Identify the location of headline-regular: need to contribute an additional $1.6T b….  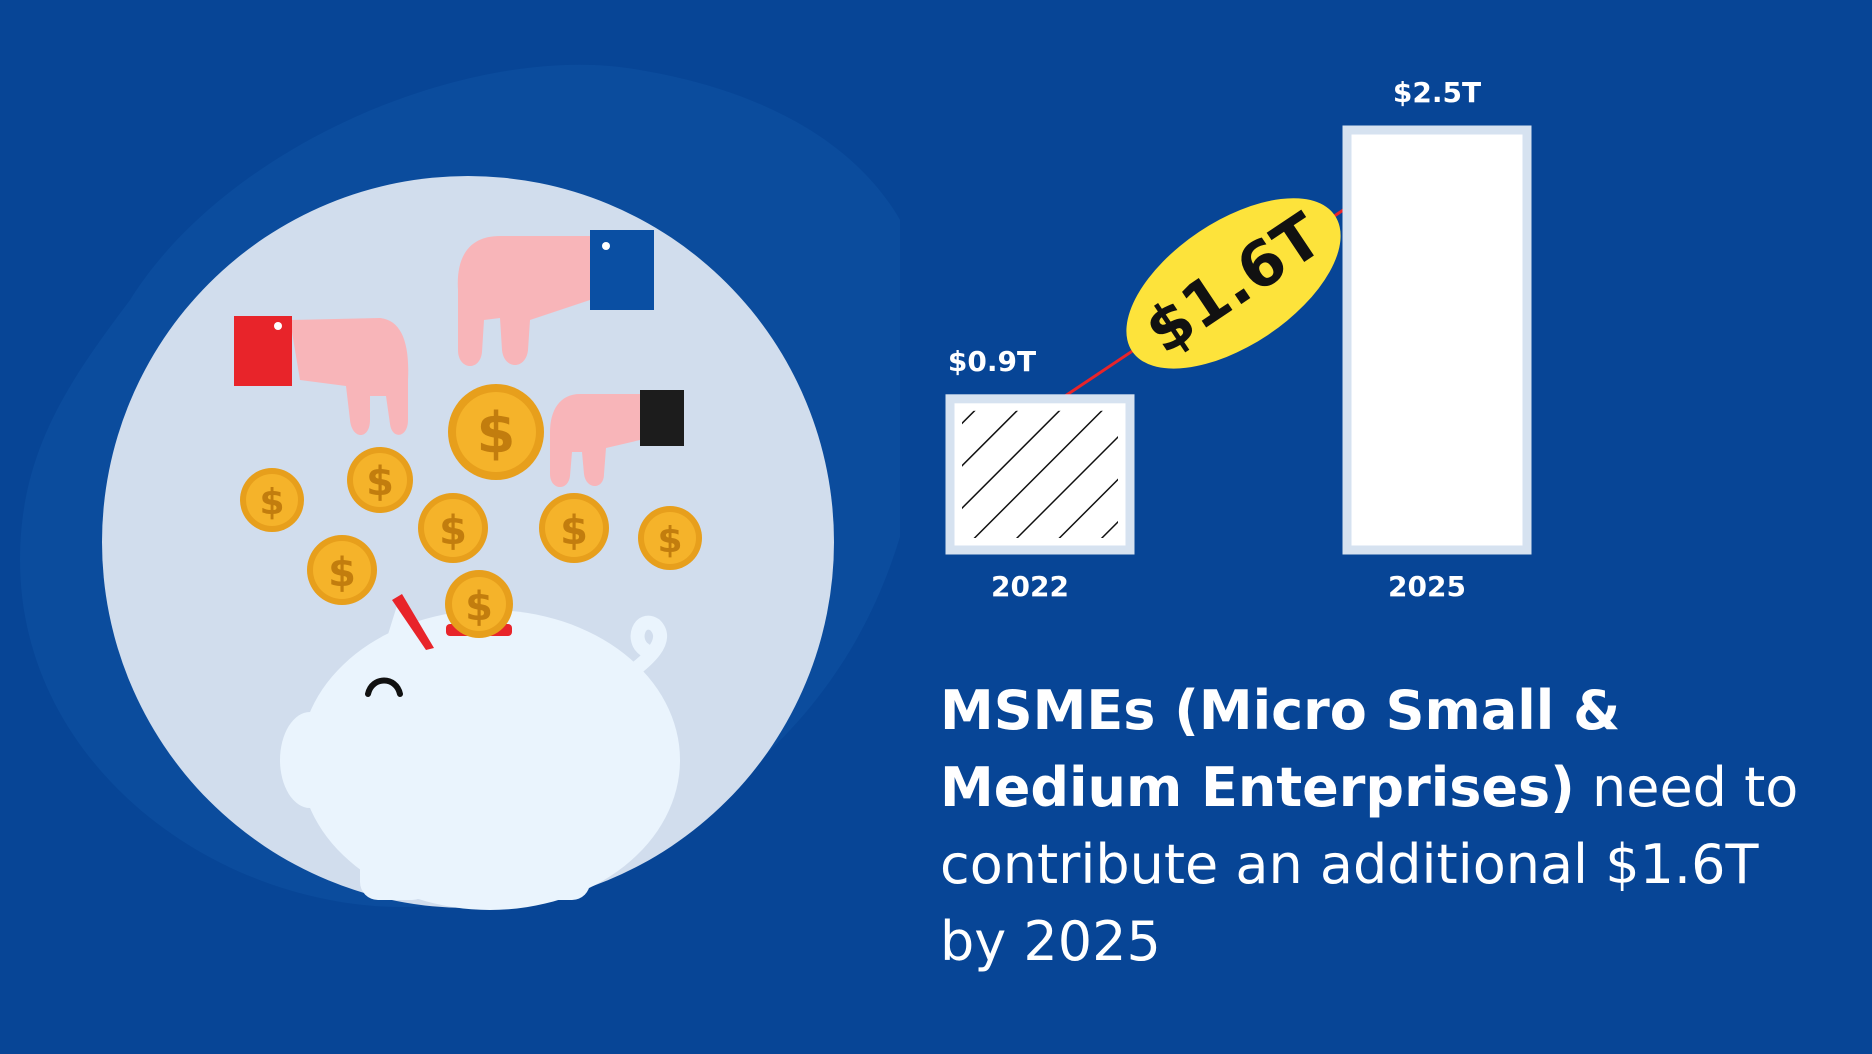
(1369, 864).